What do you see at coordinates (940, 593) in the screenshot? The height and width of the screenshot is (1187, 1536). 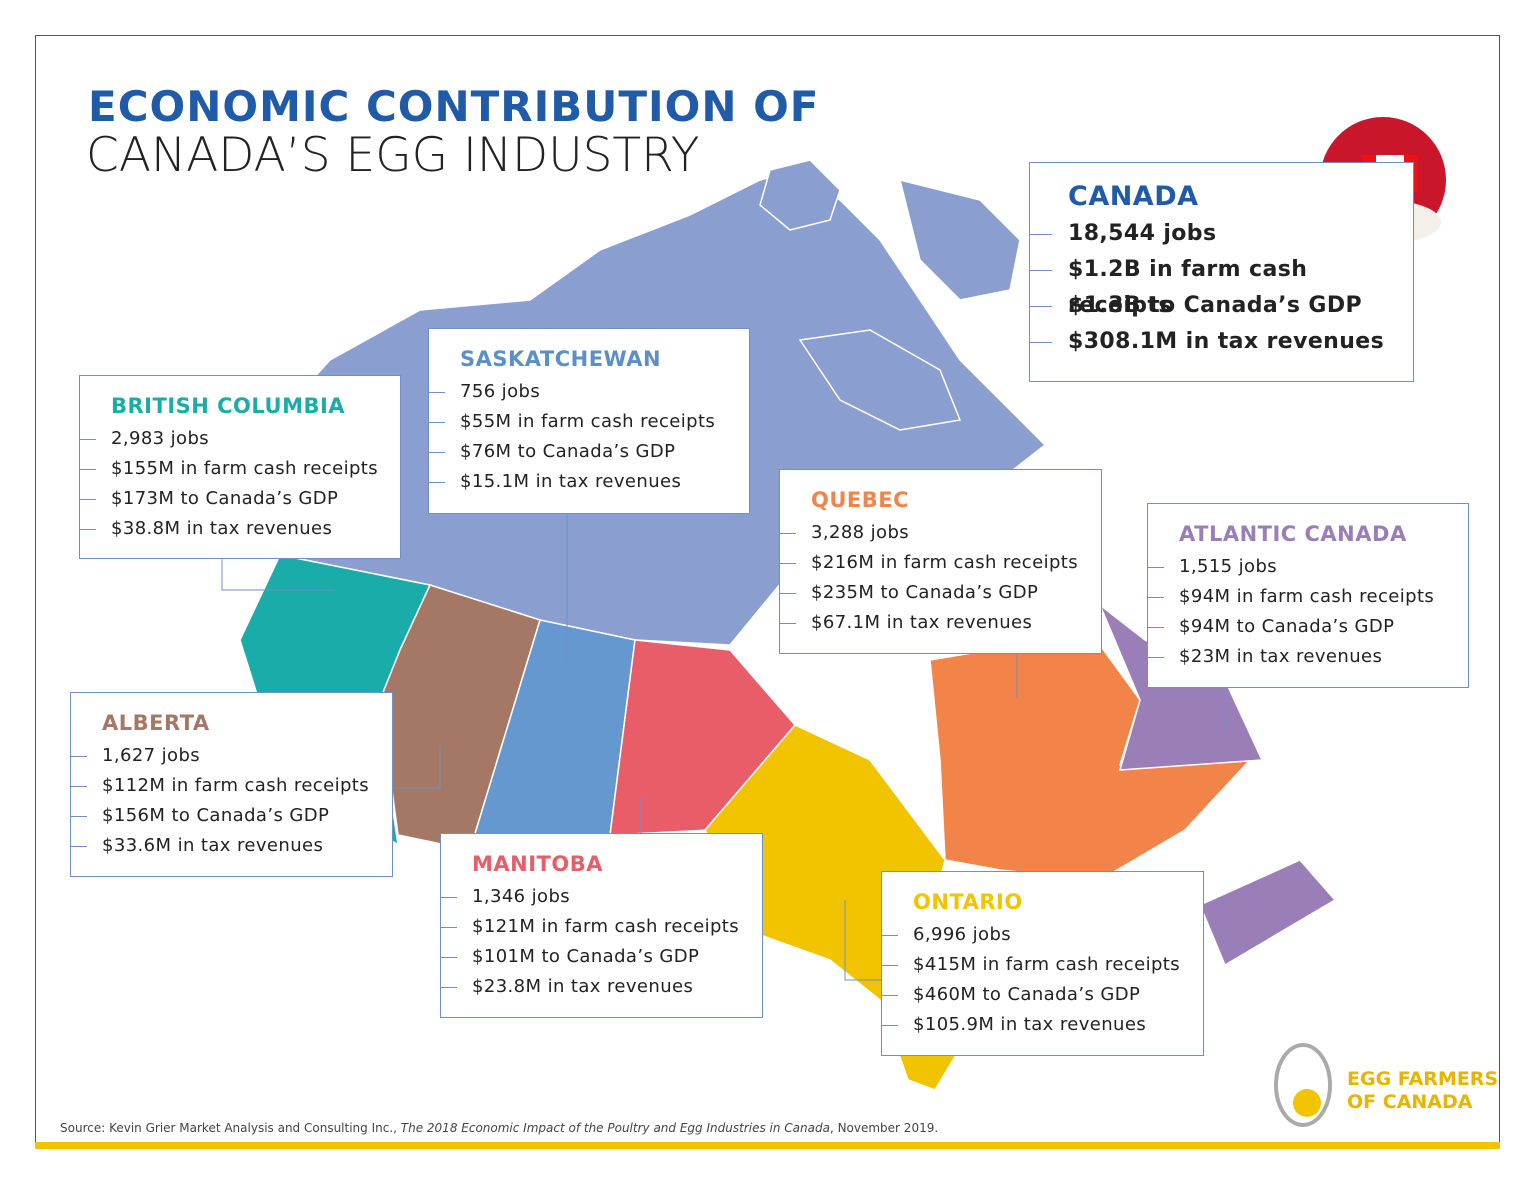 I see `stat-line: $235M to Canada’s GDP` at bounding box center [940, 593].